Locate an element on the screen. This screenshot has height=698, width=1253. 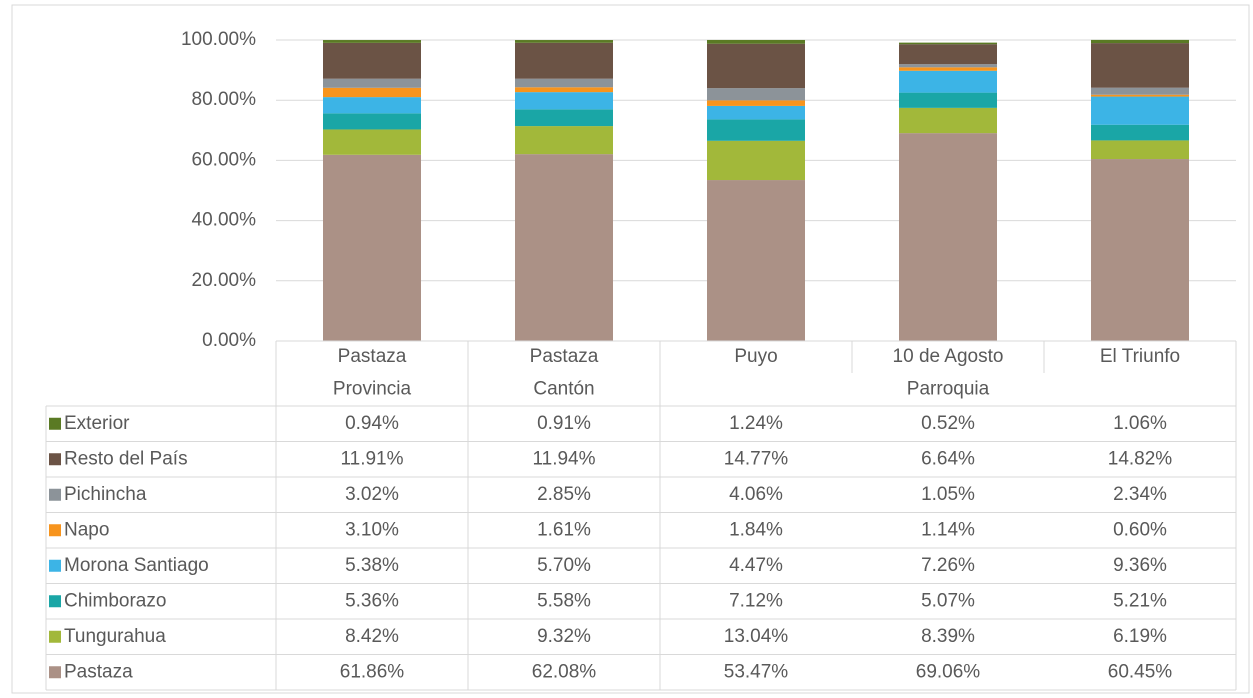
table-value: 0.52% is located at coordinates (948, 423).